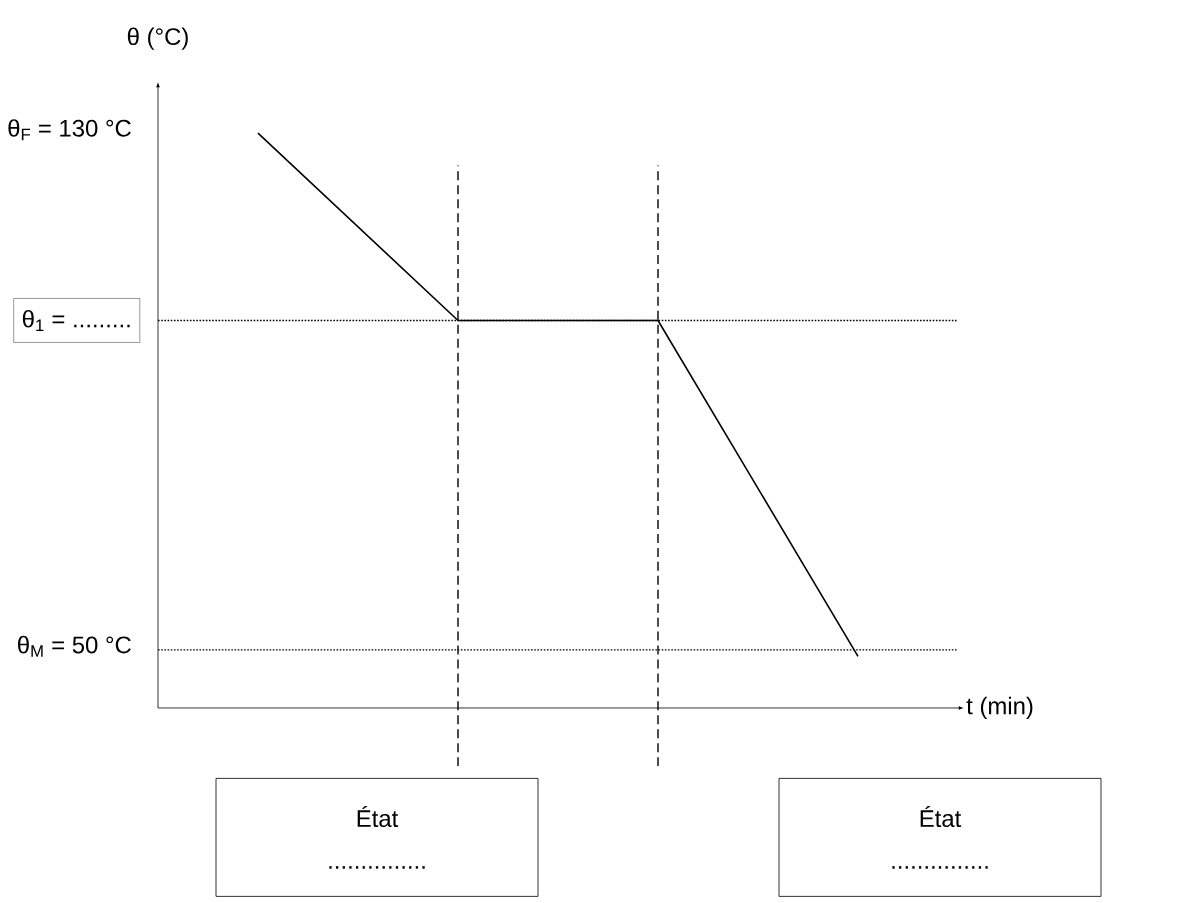 This screenshot has width=1196, height=903. Describe the element at coordinates (69, 130) in the screenshot. I see `y-tick-label: θ$_{F}$ = 130 °C` at that location.